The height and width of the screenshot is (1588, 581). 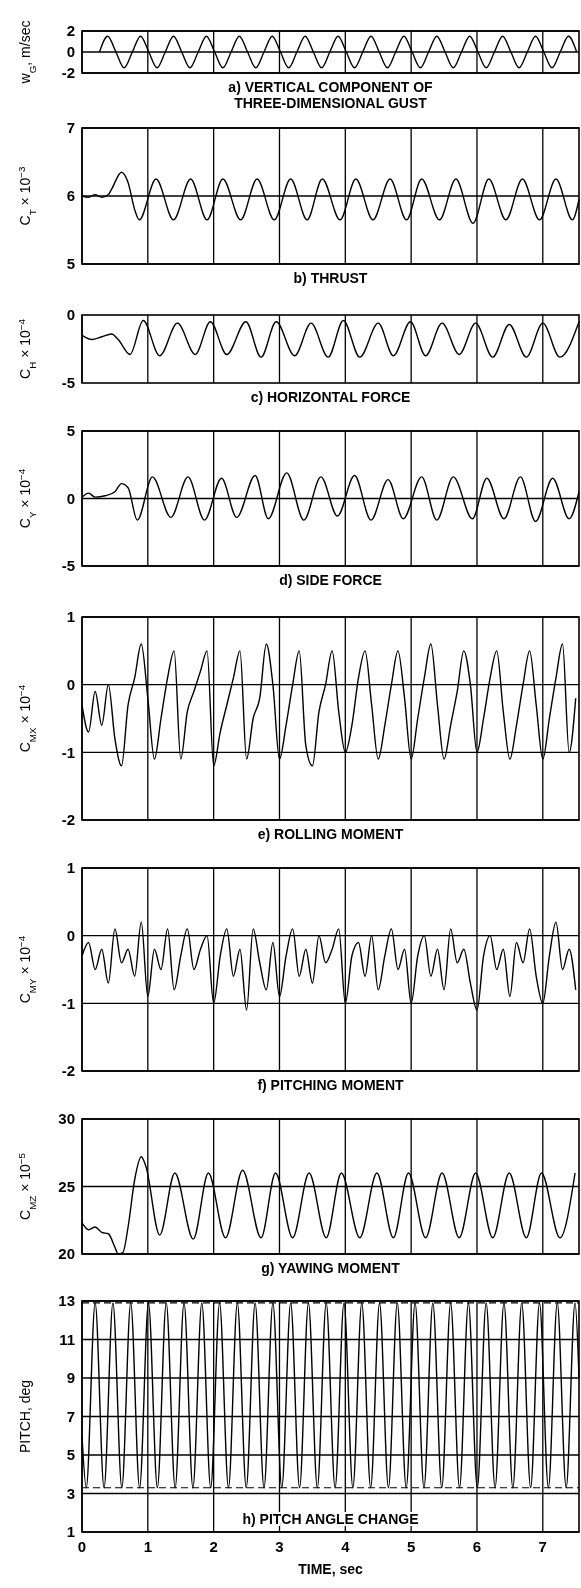 I want to click on text: d) SIDE FORCE, so click(x=330, y=580).